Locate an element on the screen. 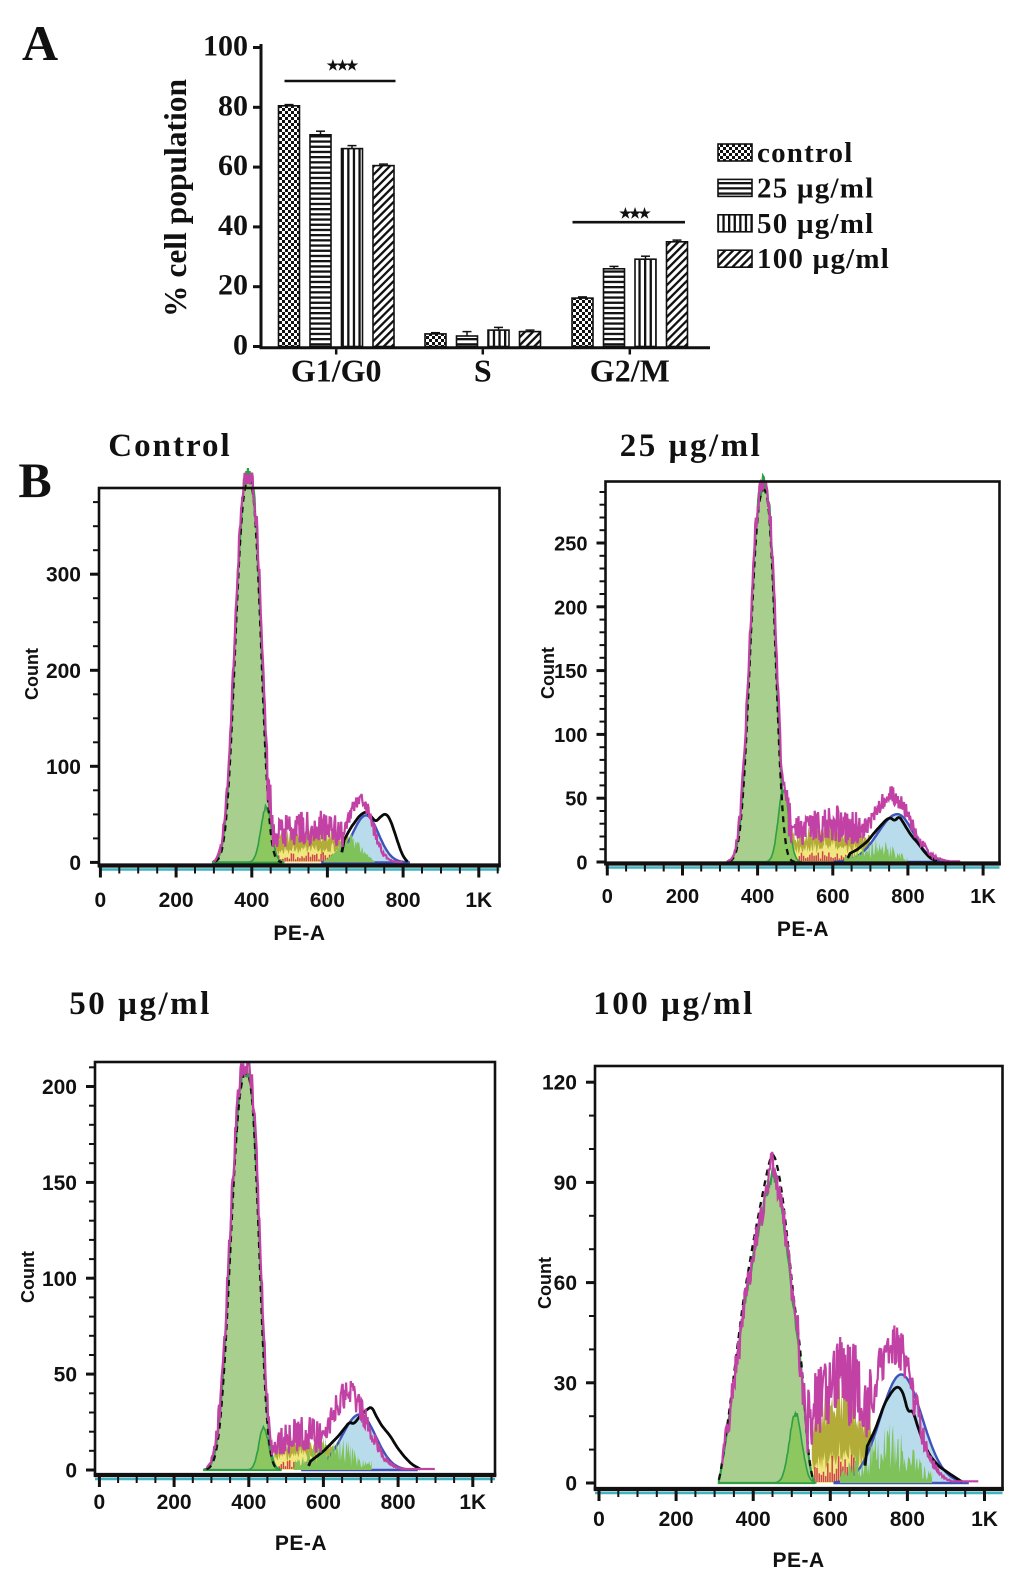 Image resolution: width=1035 pixels, height=1580 pixels. svg-text: 30 is located at coordinates (565, 1383).